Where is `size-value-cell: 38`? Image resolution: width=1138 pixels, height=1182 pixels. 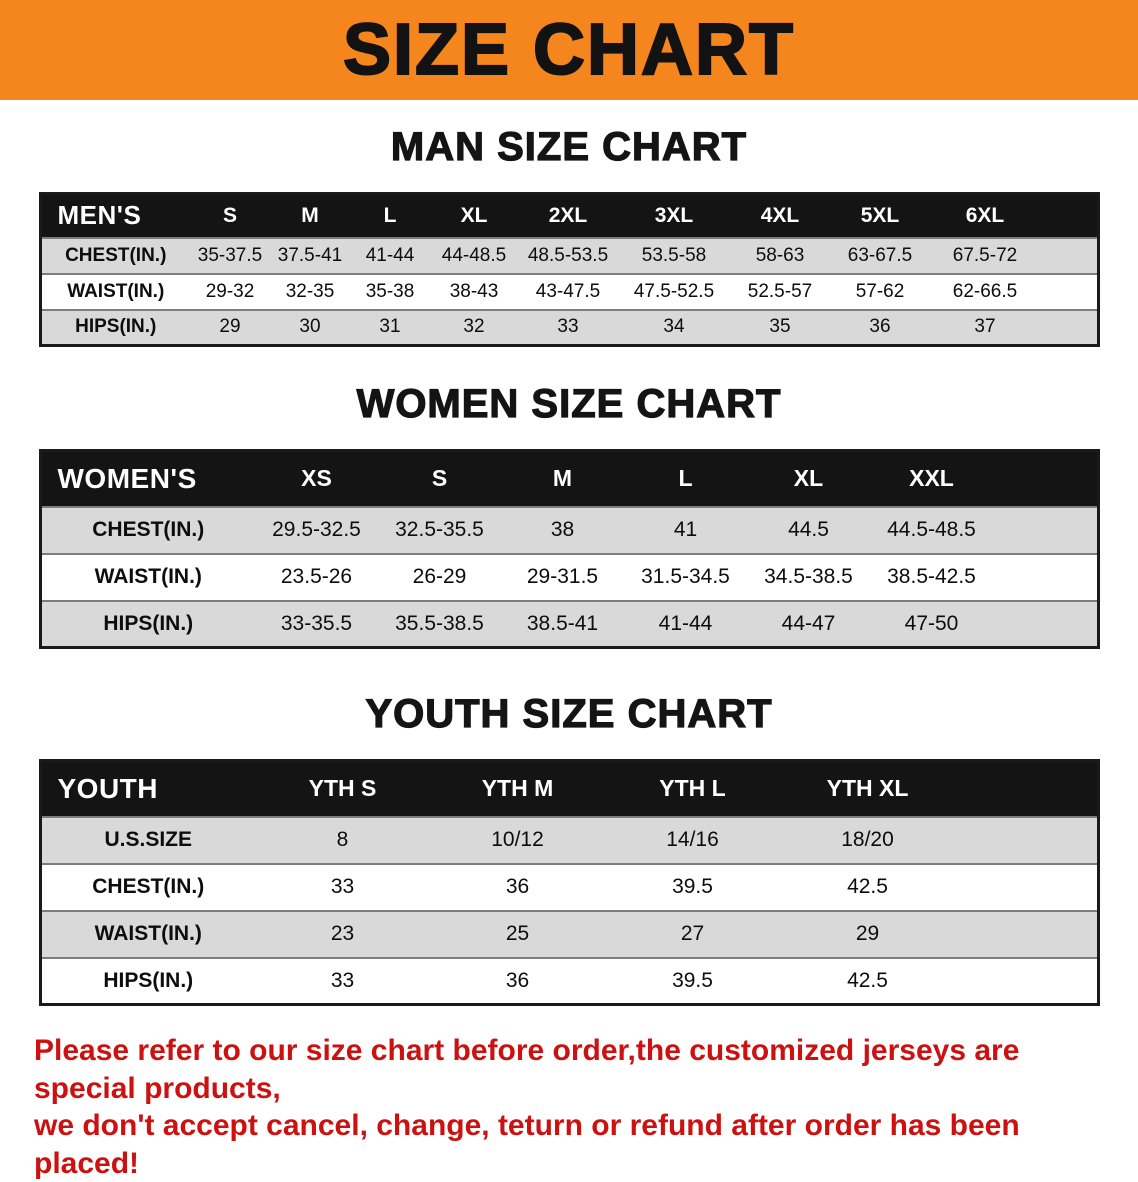
size-value-cell: 38 is located at coordinates (562, 529).